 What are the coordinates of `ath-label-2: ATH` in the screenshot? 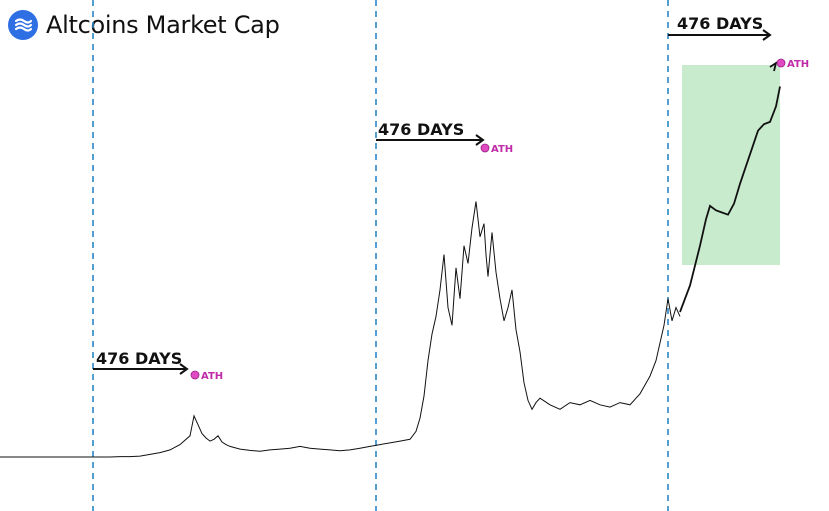 It's located at (502, 149).